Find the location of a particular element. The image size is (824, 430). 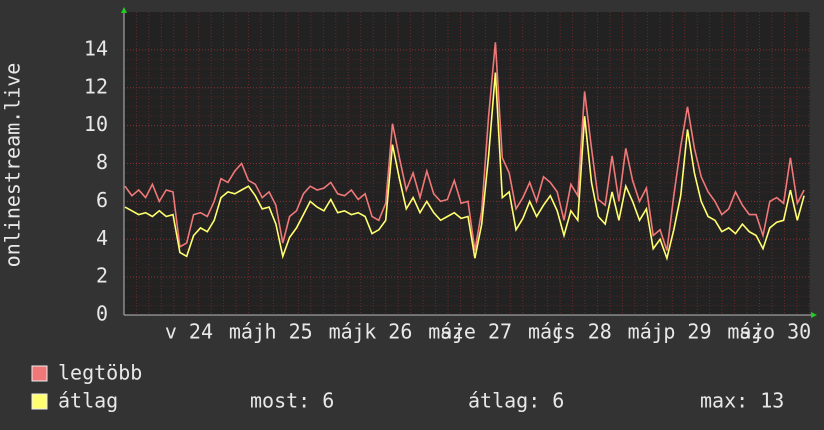

stat-value: 13 is located at coordinates (772, 401).